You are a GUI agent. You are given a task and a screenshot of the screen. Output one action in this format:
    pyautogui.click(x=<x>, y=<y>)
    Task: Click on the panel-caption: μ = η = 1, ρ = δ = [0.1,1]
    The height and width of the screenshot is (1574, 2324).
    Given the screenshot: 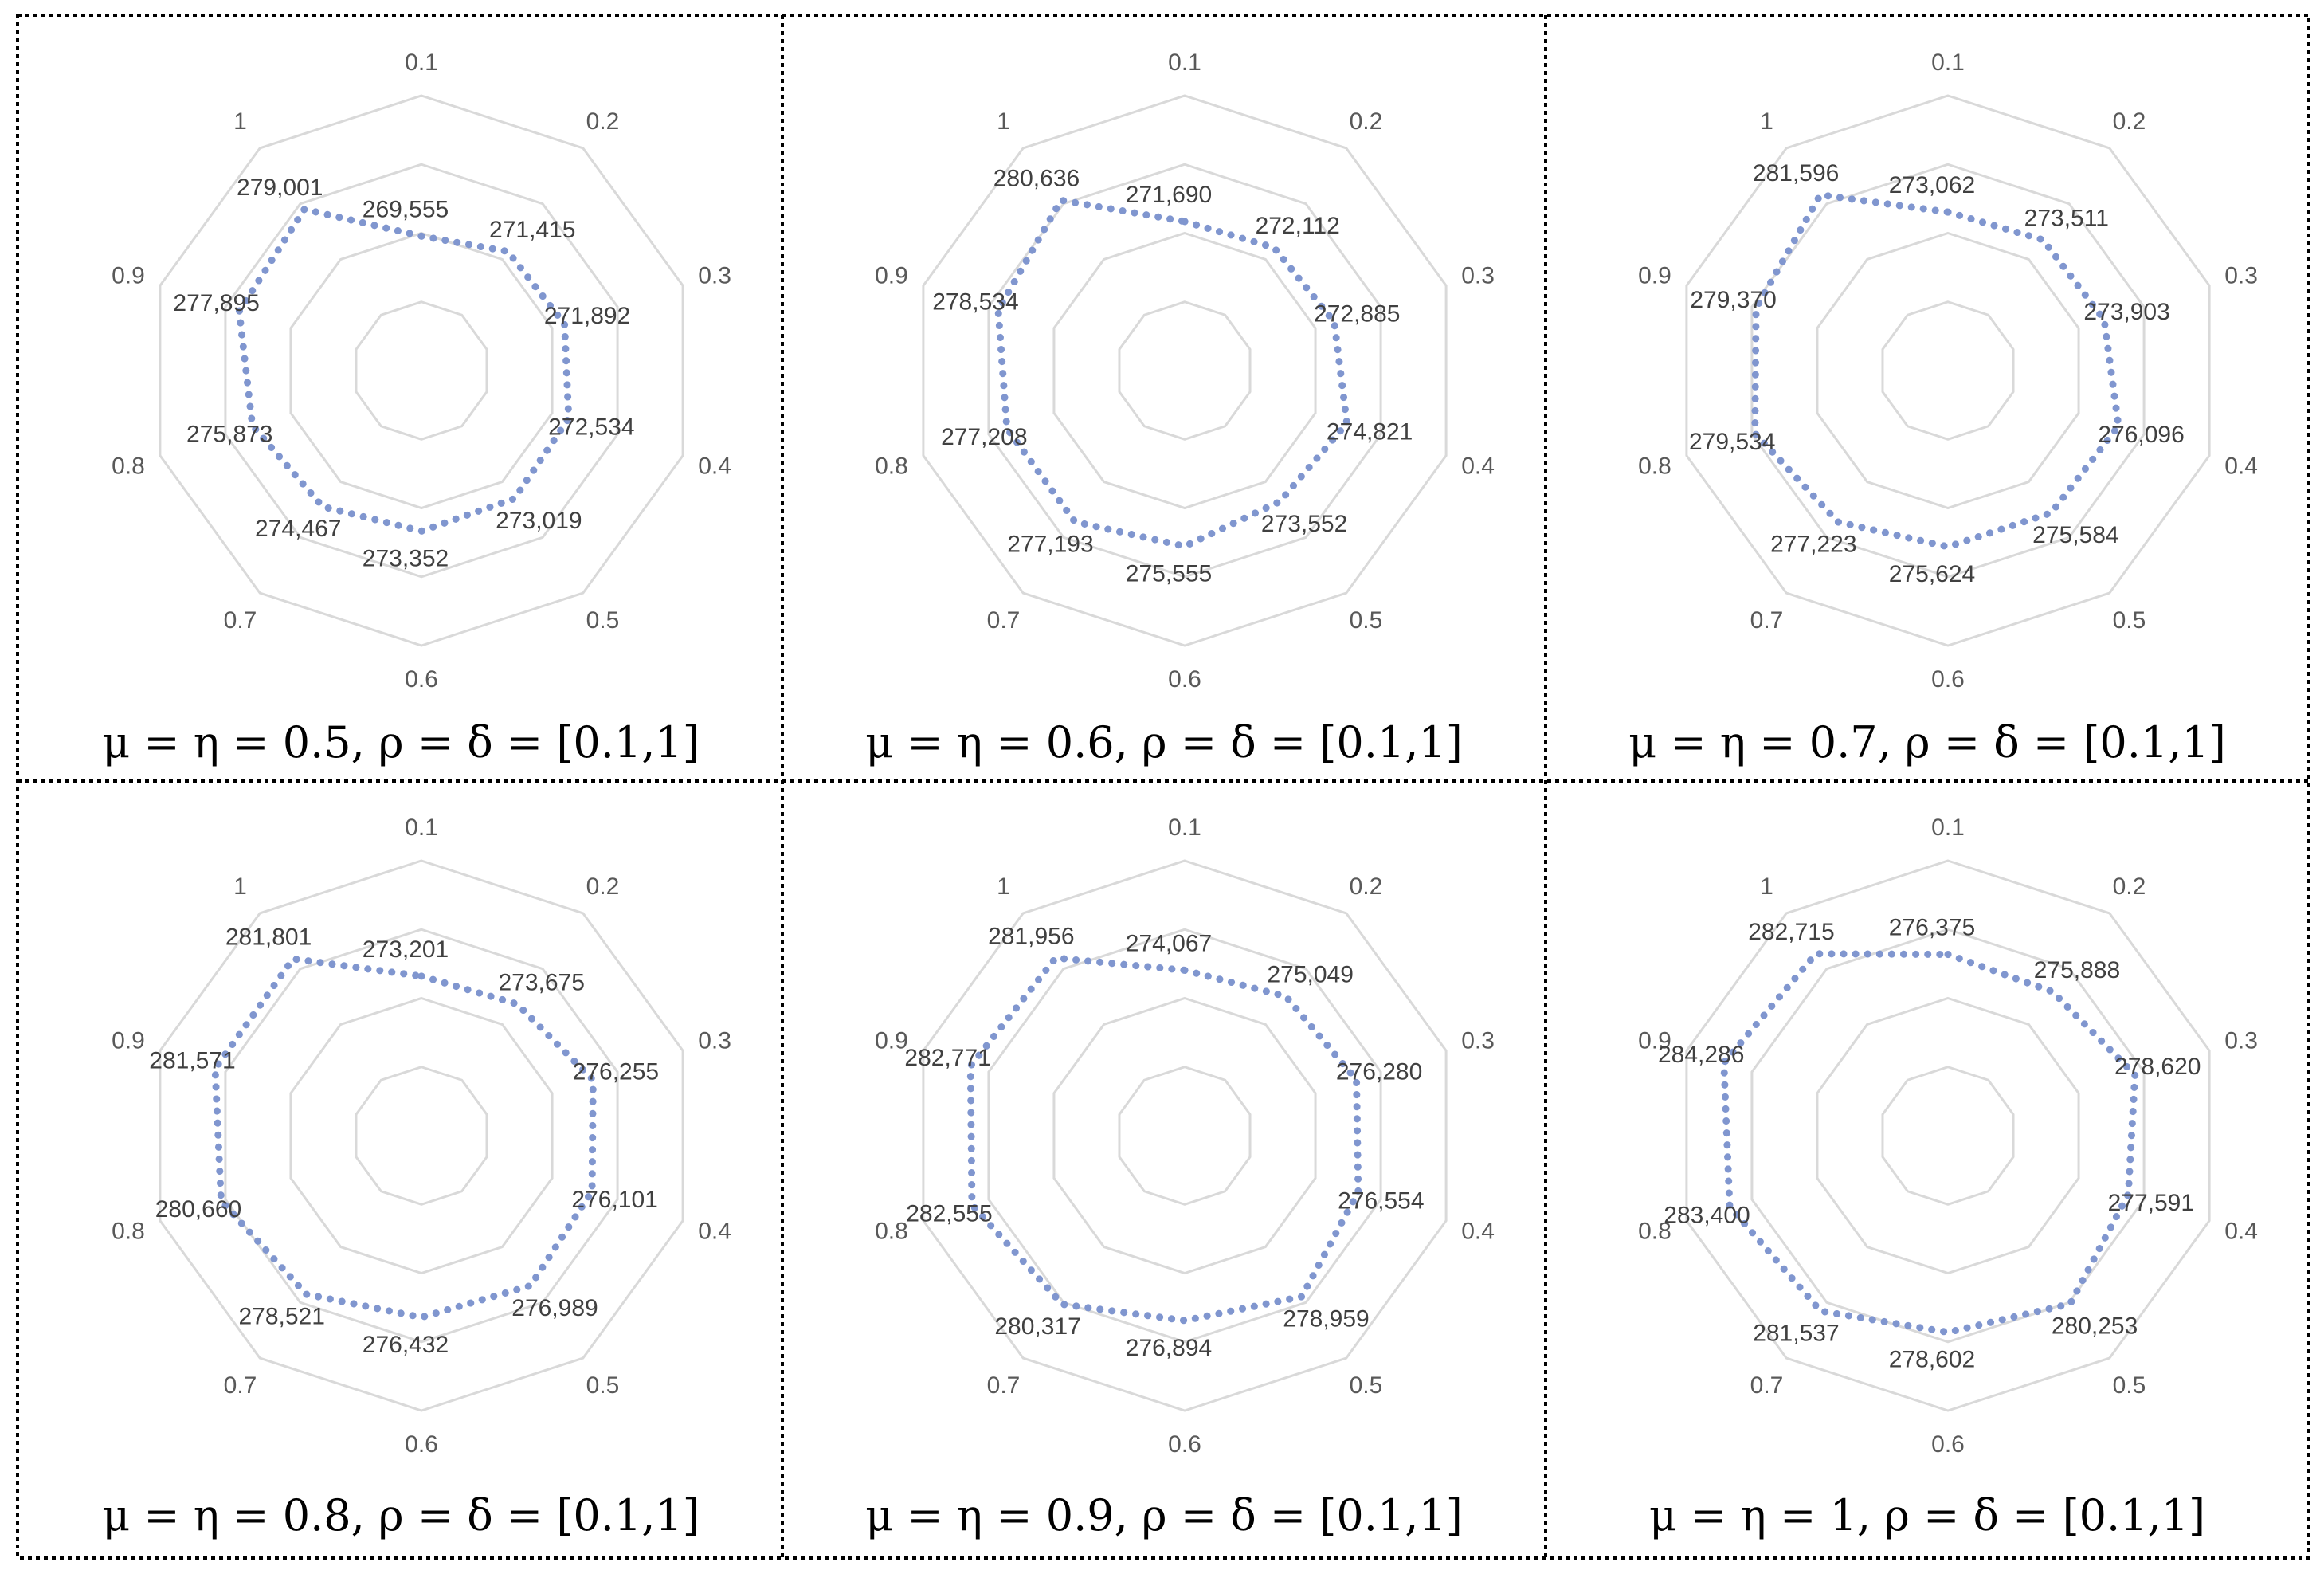 What is the action you would take?
    pyautogui.click(x=1927, y=1515)
    